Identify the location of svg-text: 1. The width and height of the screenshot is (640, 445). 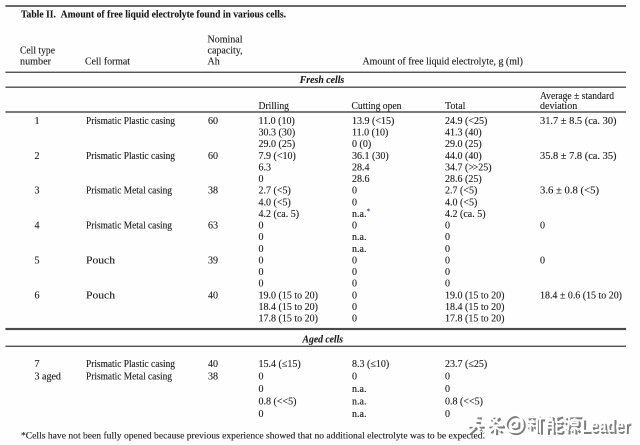
(37, 121).